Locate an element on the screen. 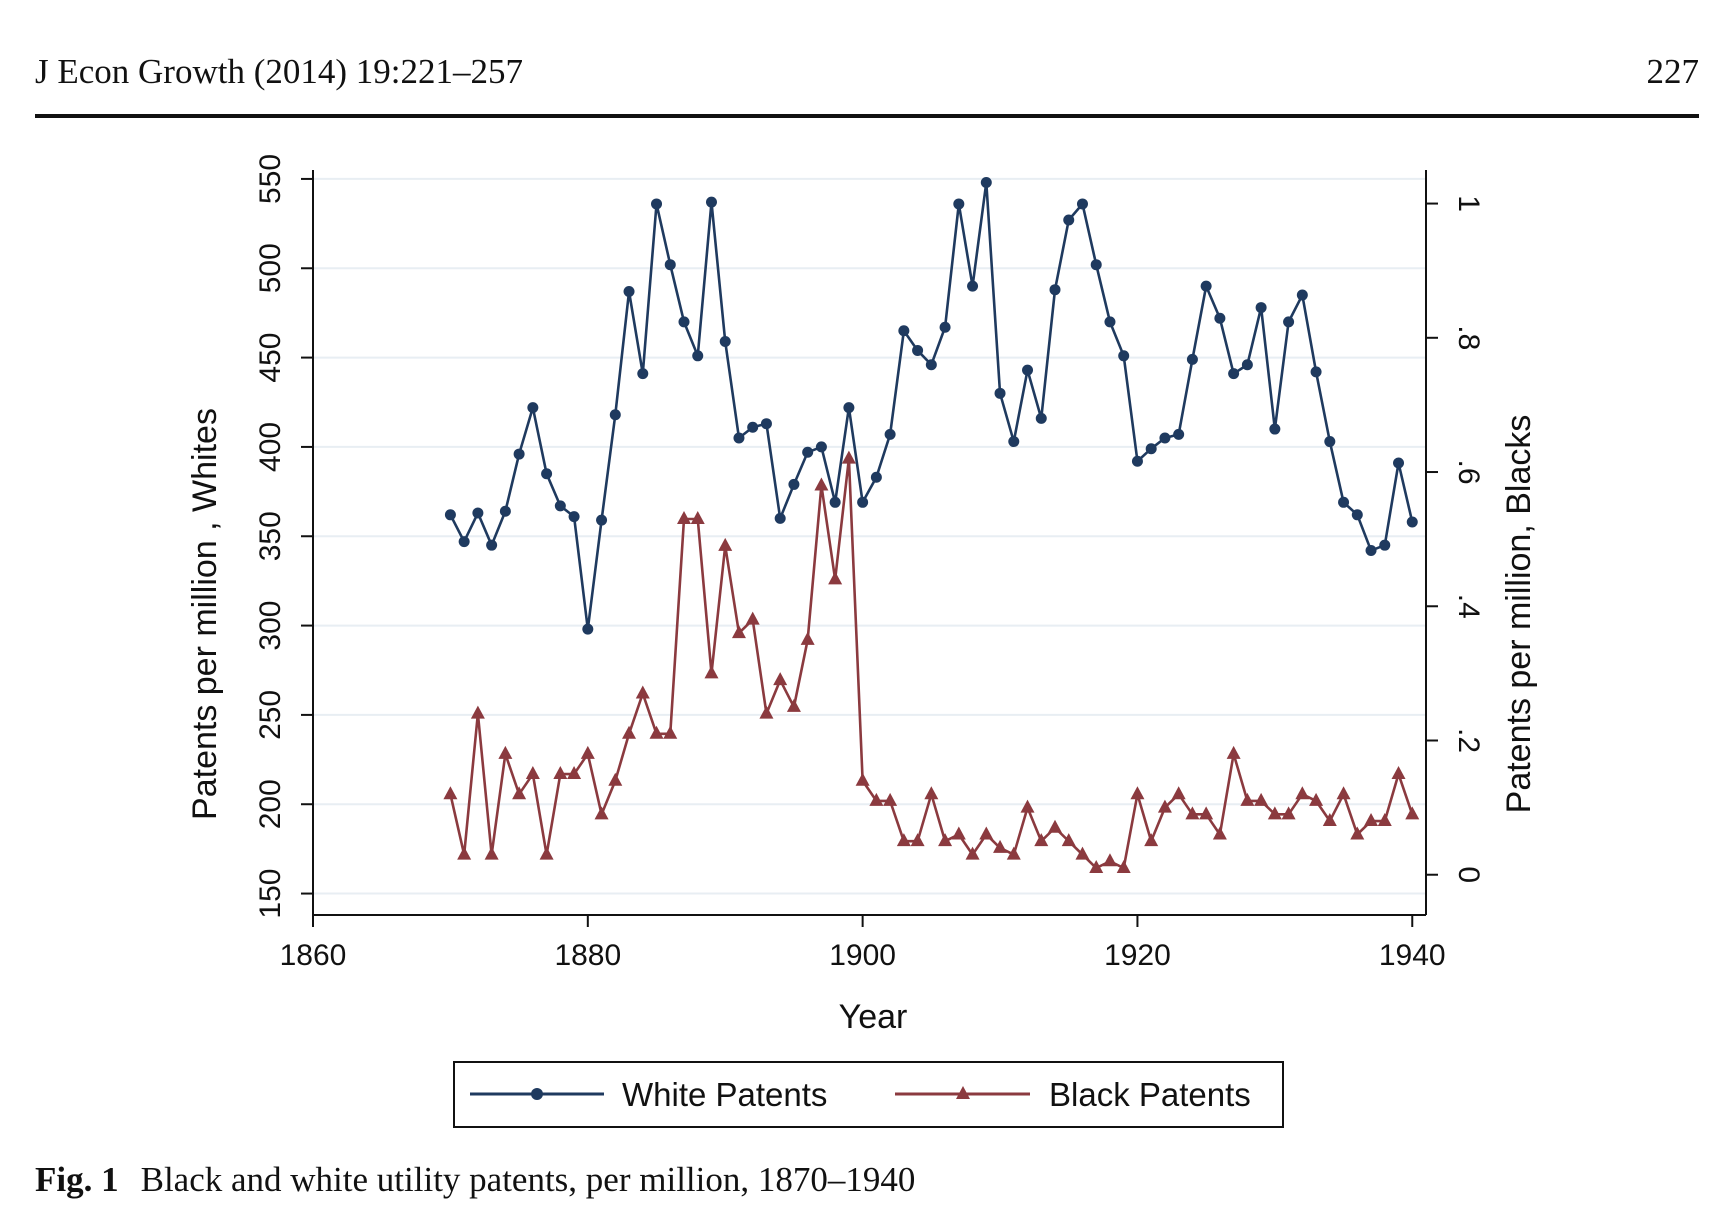  legend-white-marker is located at coordinates (537, 1094).